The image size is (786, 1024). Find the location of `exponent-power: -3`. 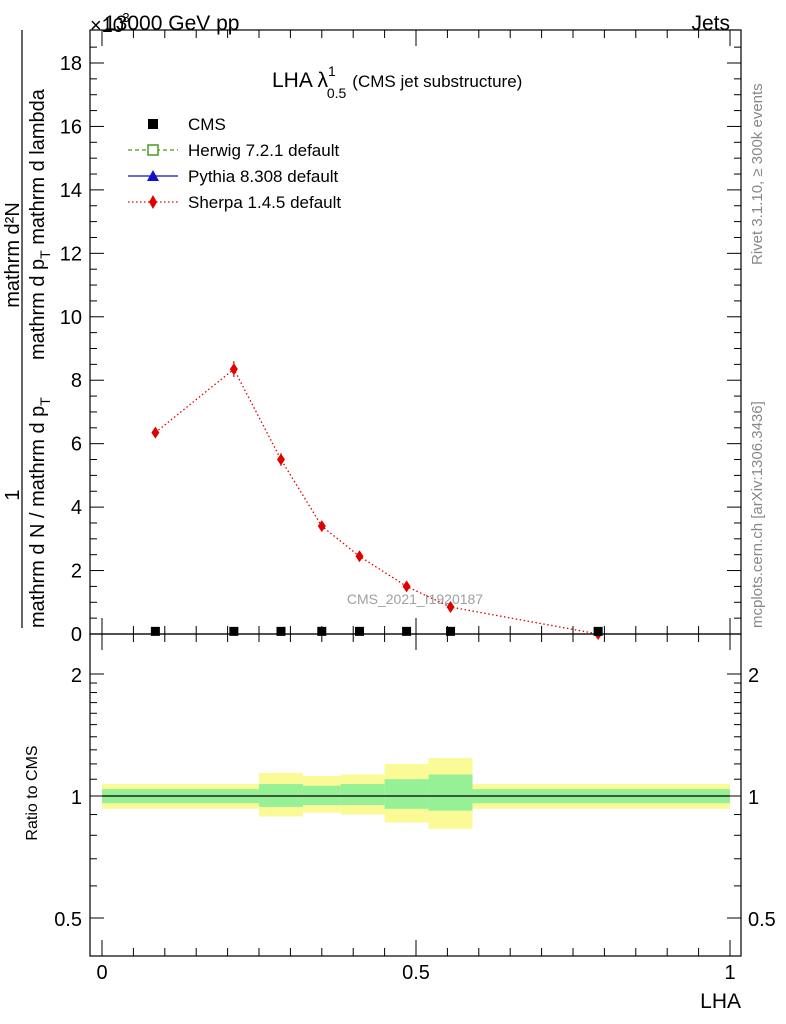

exponent-power: -3 is located at coordinates (124, 17).